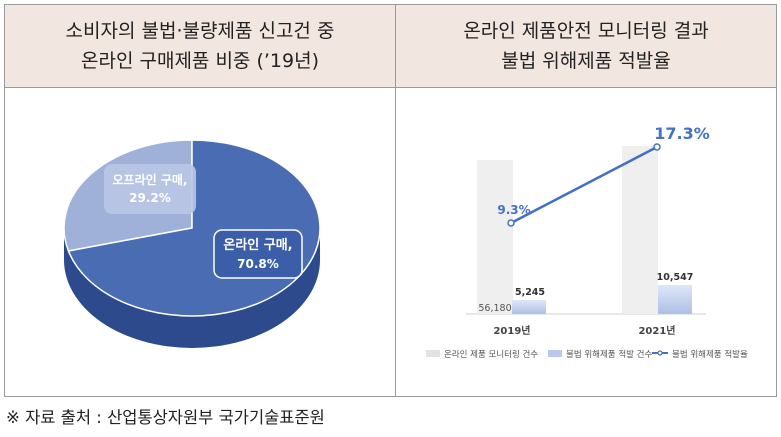 This screenshot has height=437, width=781. I want to click on bar-violation-2019, so click(529, 307).